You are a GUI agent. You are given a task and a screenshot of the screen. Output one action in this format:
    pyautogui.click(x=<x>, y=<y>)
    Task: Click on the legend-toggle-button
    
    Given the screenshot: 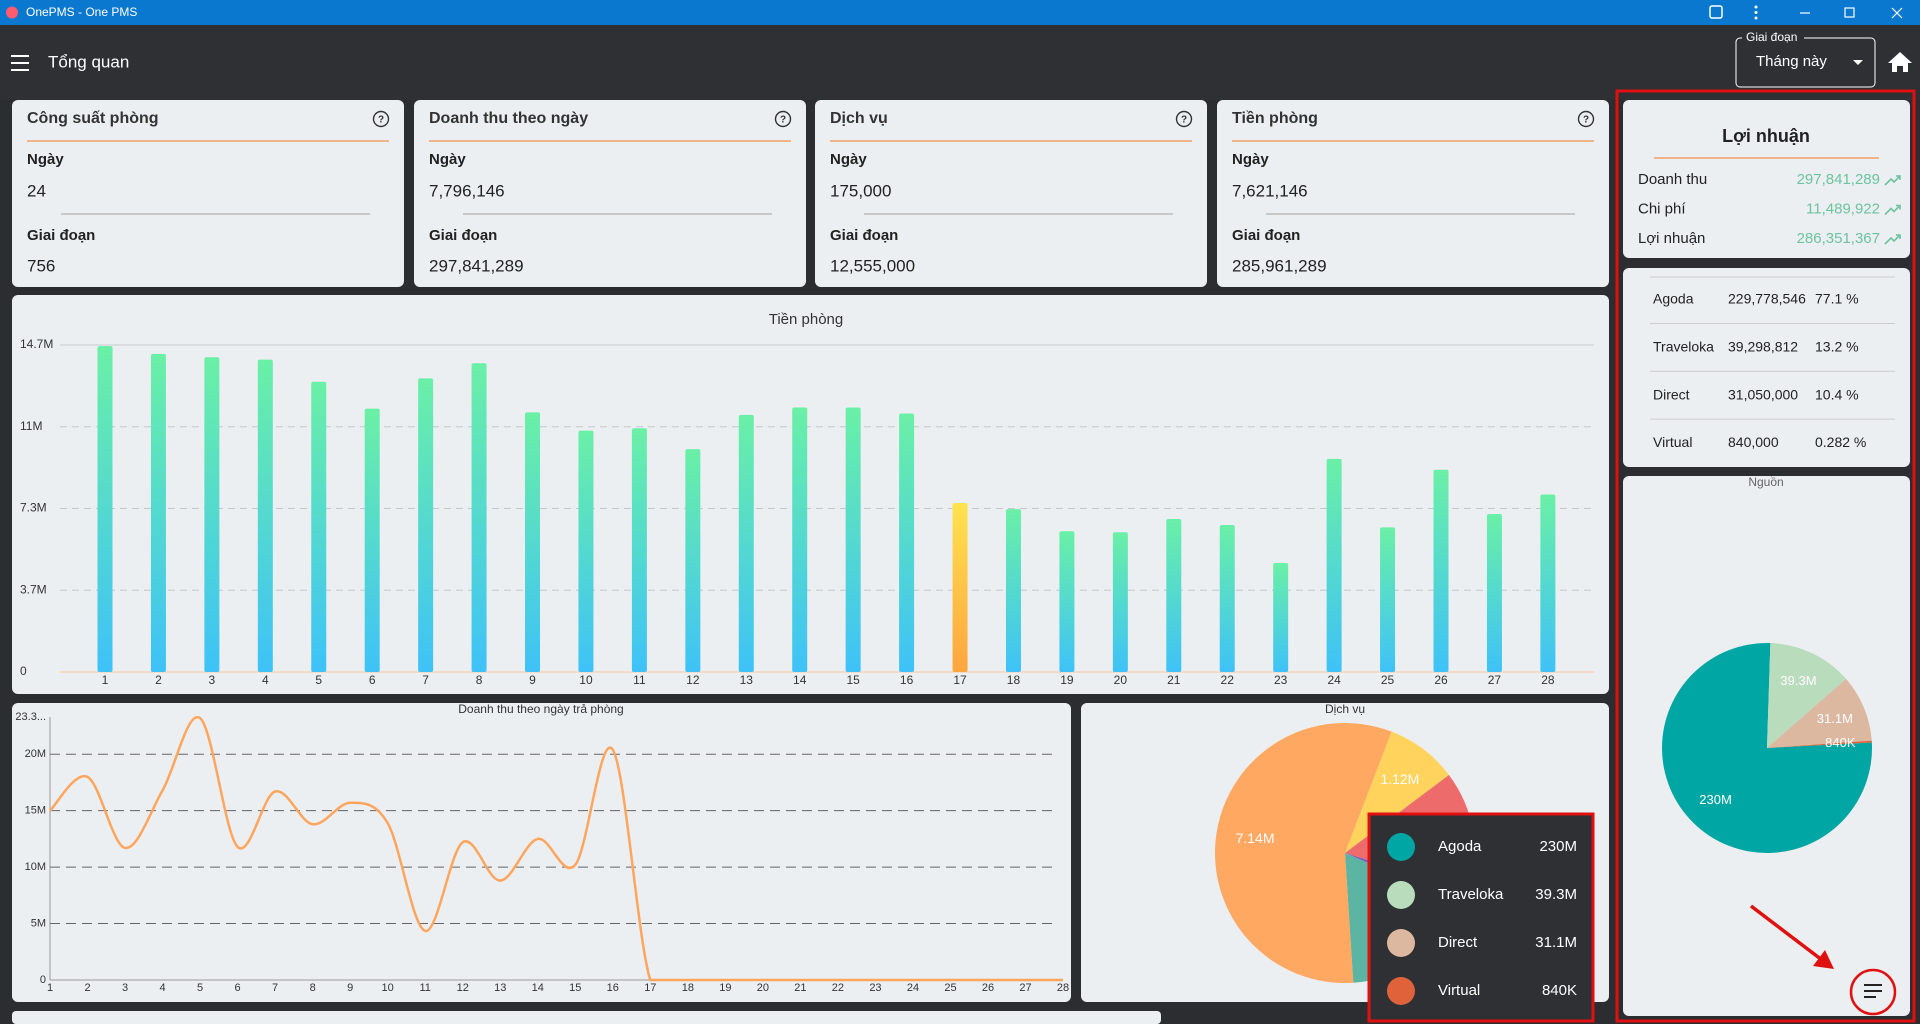 What is the action you would take?
    pyautogui.click(x=1873, y=992)
    